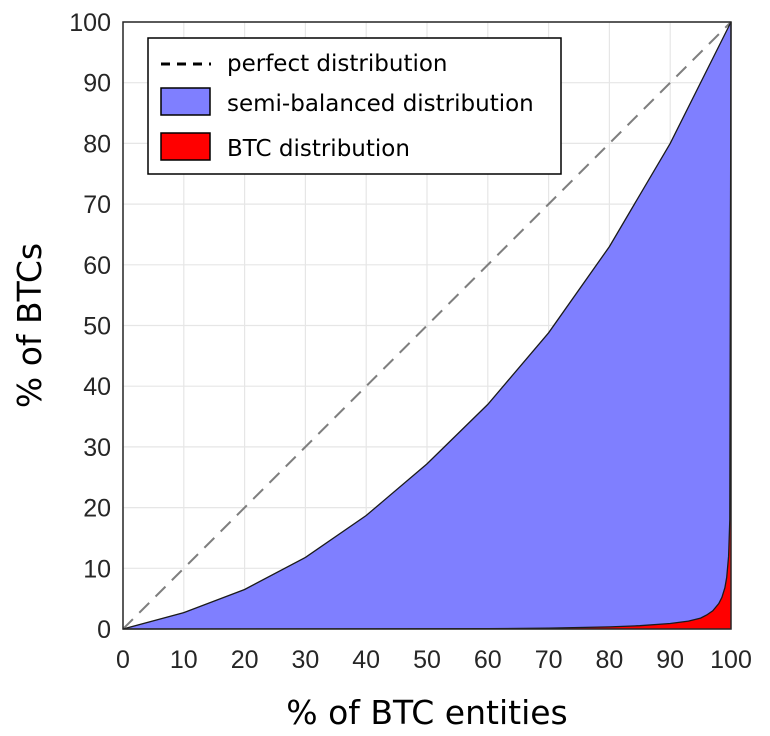 This screenshot has width=770, height=736. What do you see at coordinates (731, 660) in the screenshot?
I see `x-tick-label: 100` at bounding box center [731, 660].